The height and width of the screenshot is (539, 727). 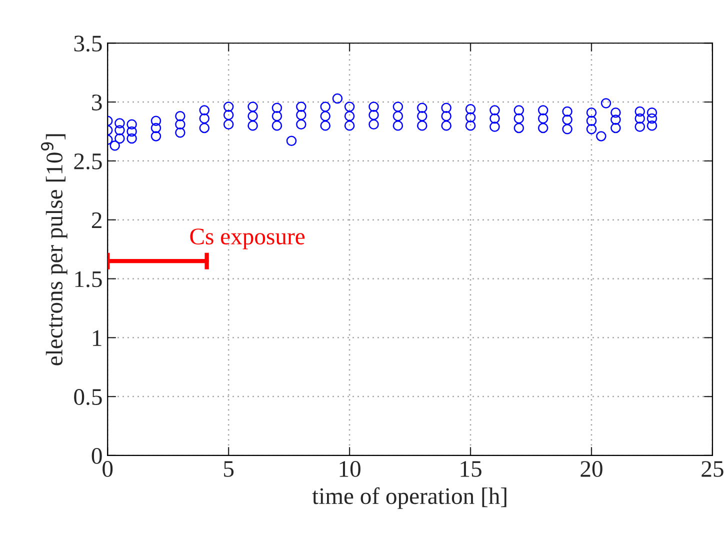 What do you see at coordinates (409, 498) in the screenshot?
I see `x-axis-title: time of operation [h]` at bounding box center [409, 498].